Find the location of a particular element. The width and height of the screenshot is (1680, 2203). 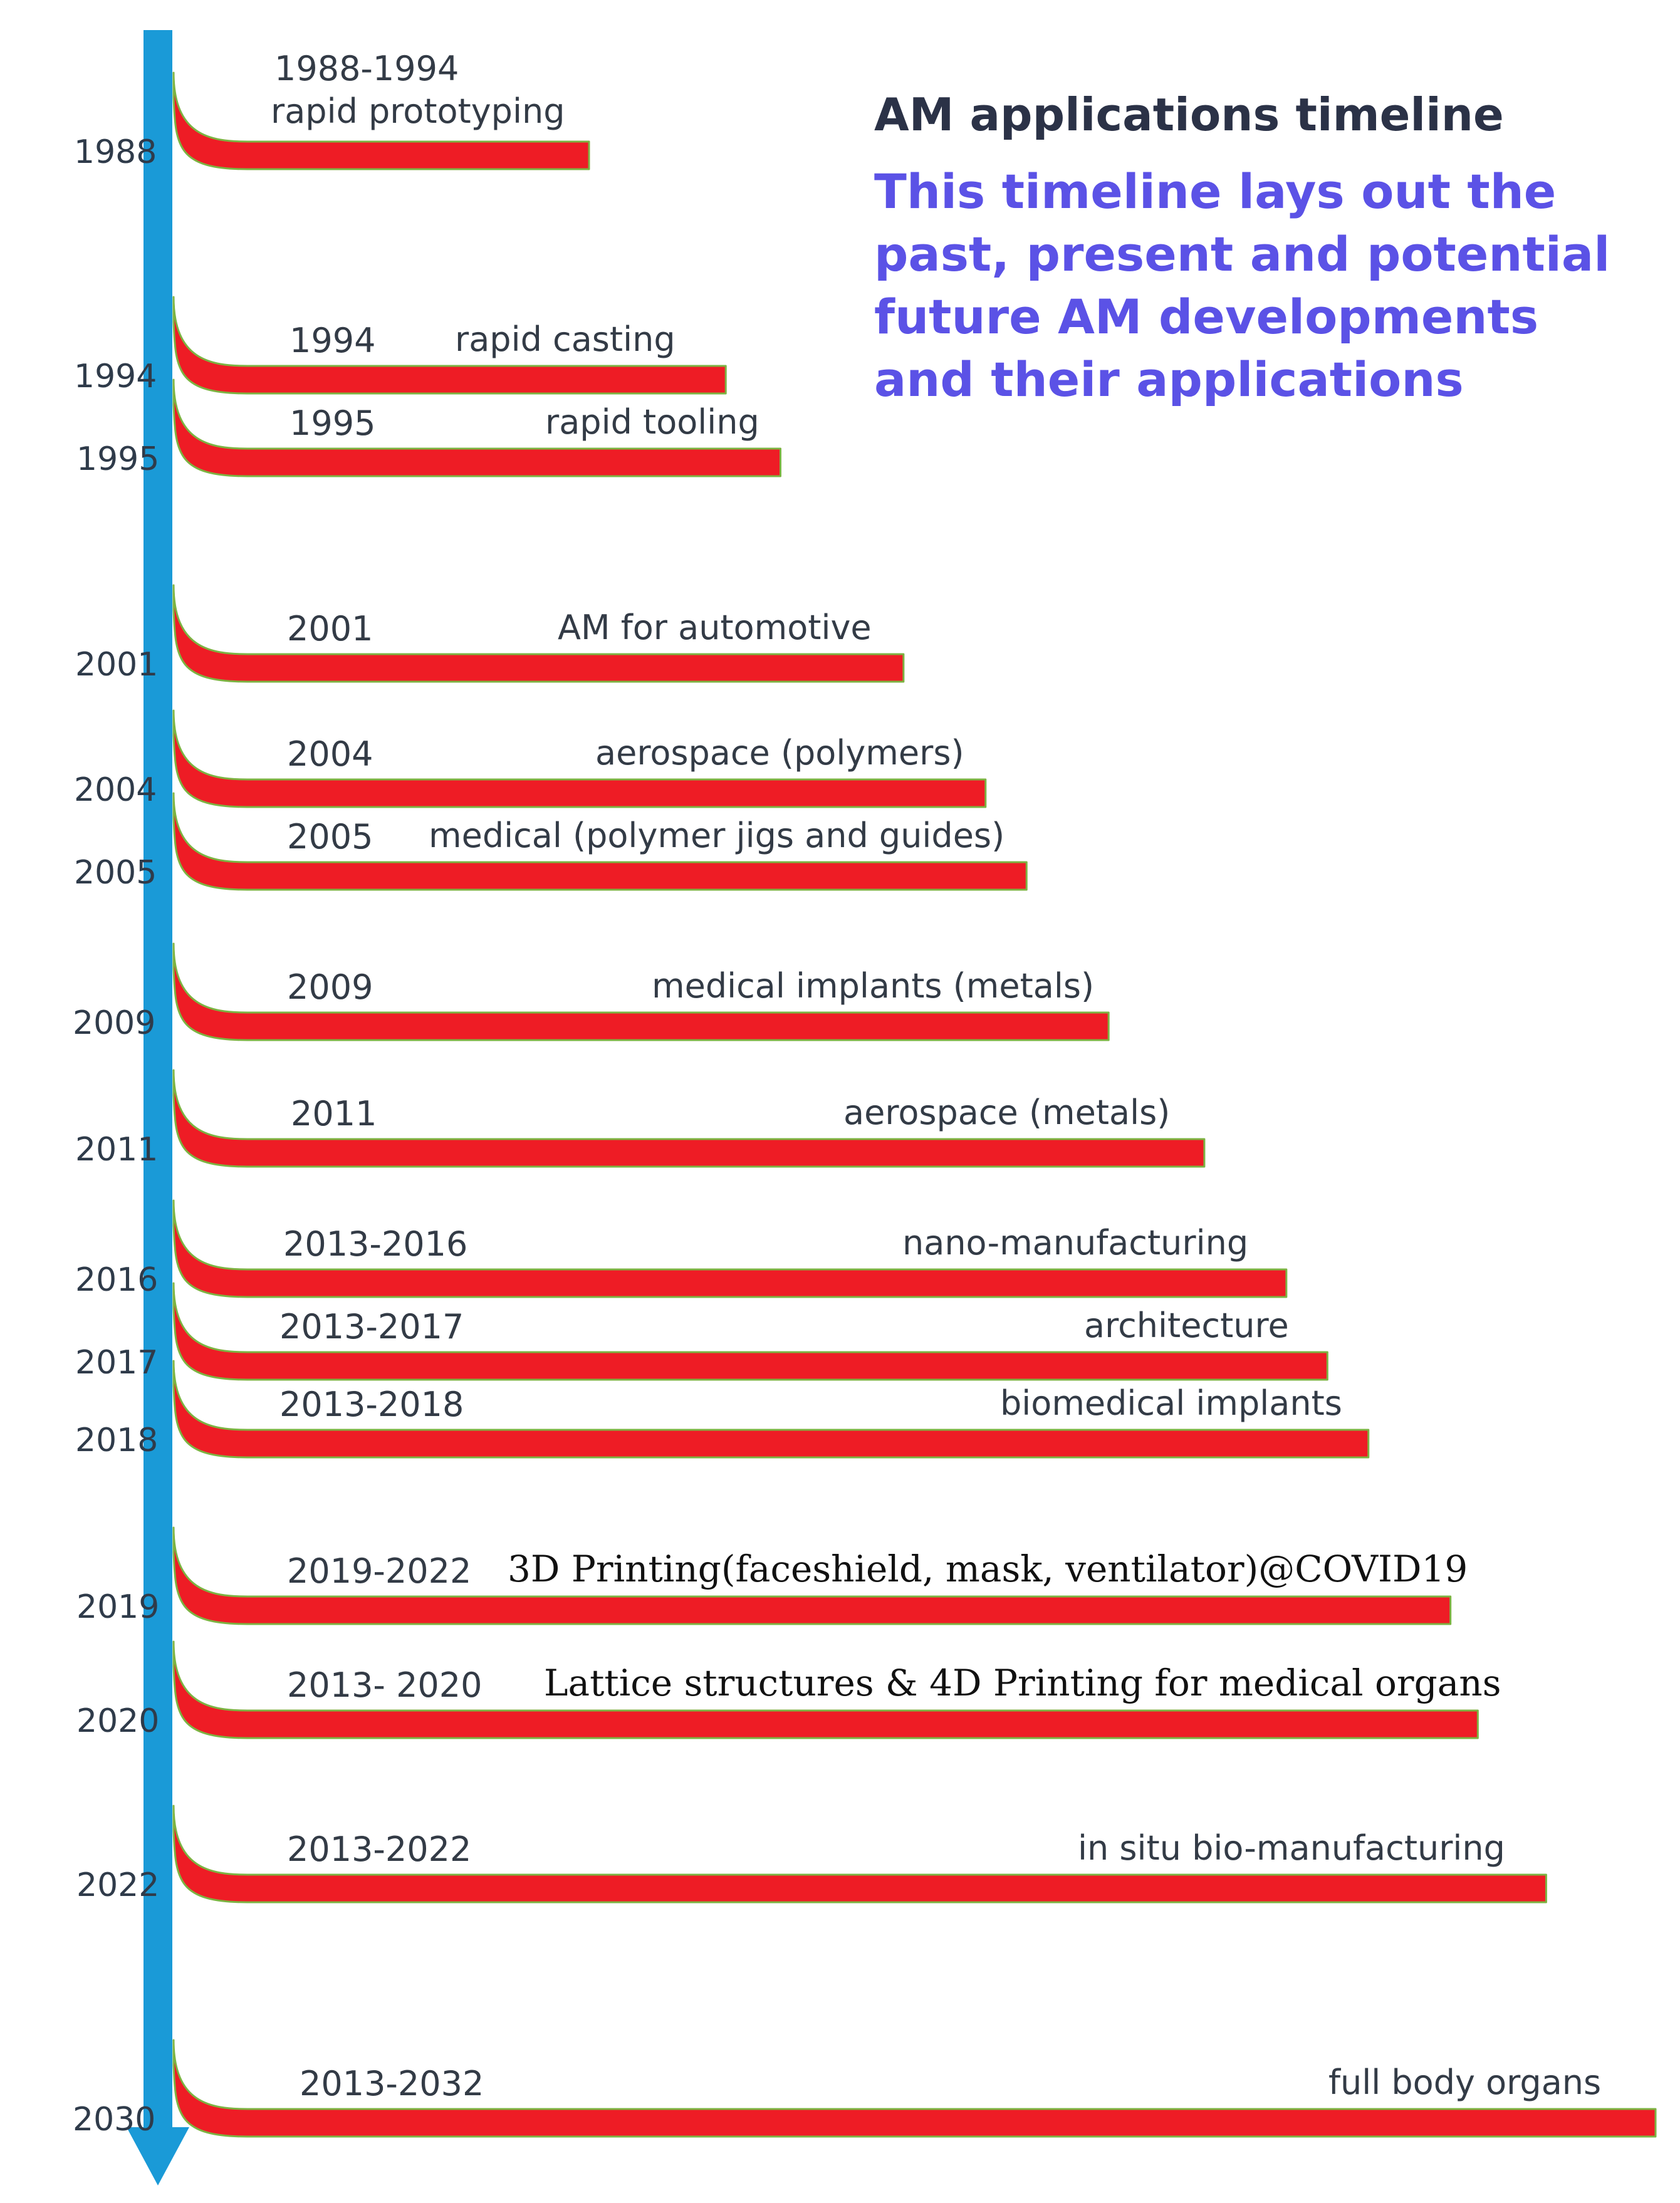

year-label: 2011 is located at coordinates (117, 1150).